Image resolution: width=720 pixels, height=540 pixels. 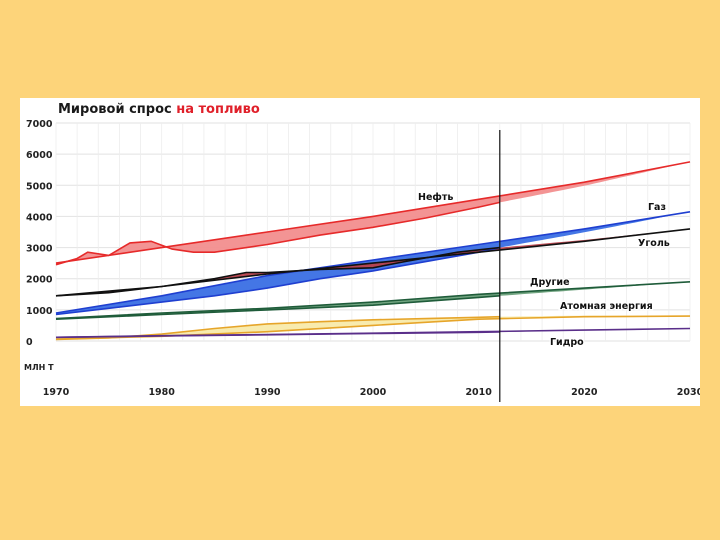 I want to click on x-tick-label: 1980, so click(x=161, y=392).